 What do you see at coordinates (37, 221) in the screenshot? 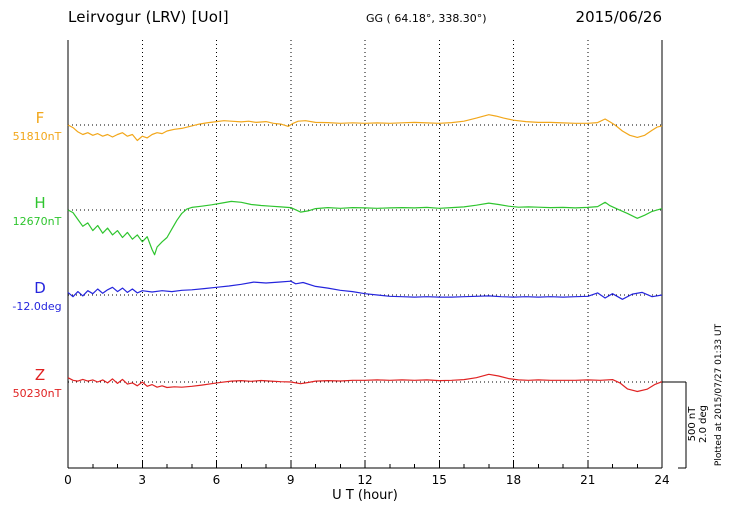
I see `baseline-value-H: 12670nT` at bounding box center [37, 221].